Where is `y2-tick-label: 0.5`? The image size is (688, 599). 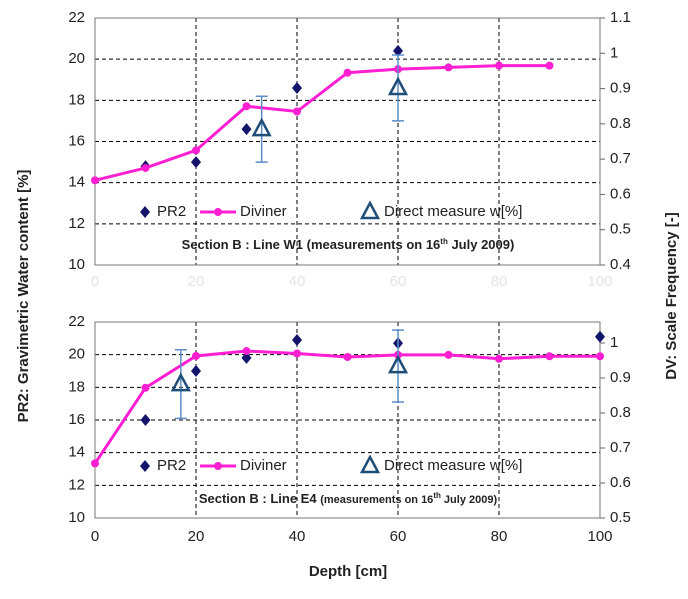
y2-tick-label: 0.5 is located at coordinates (620, 229).